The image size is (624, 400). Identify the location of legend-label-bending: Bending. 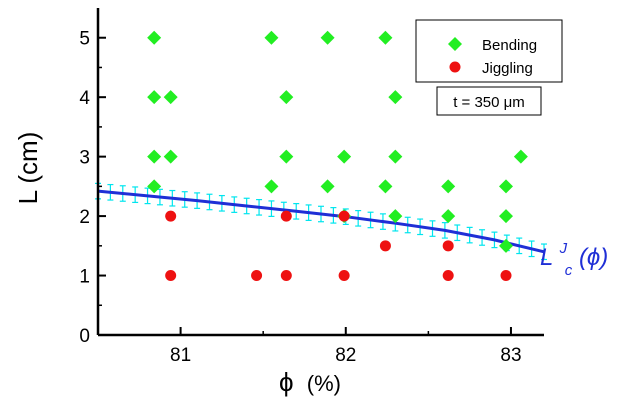
(509, 45).